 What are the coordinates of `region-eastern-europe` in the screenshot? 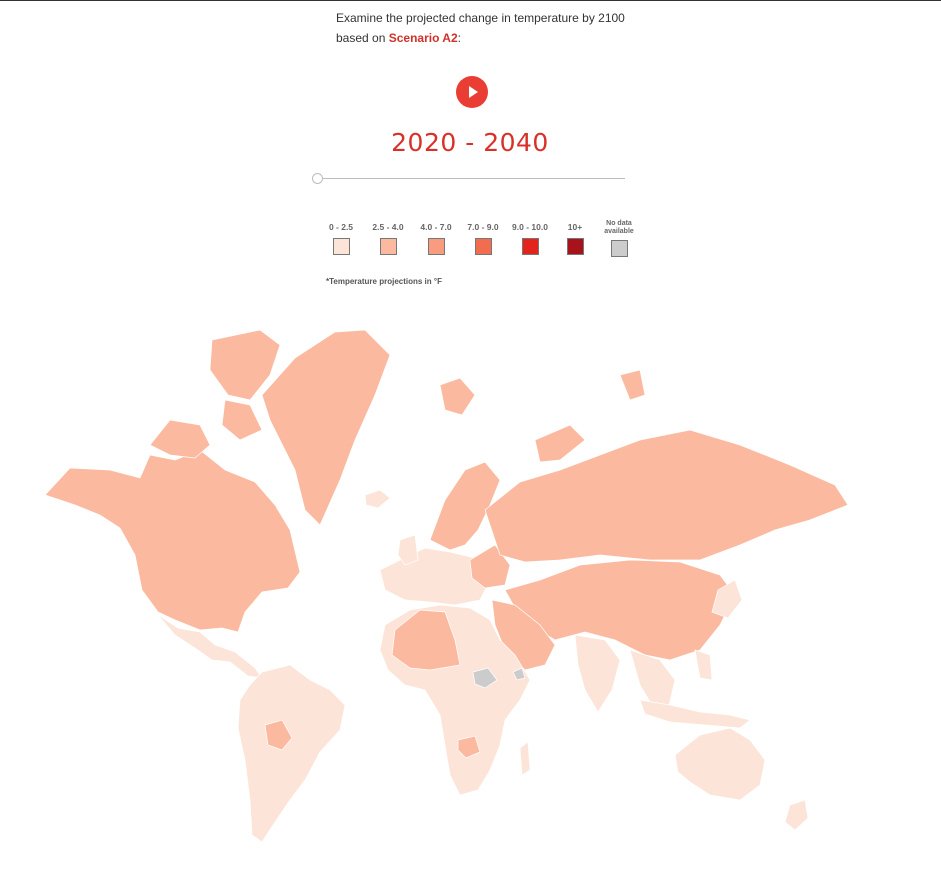 It's located at (490, 566).